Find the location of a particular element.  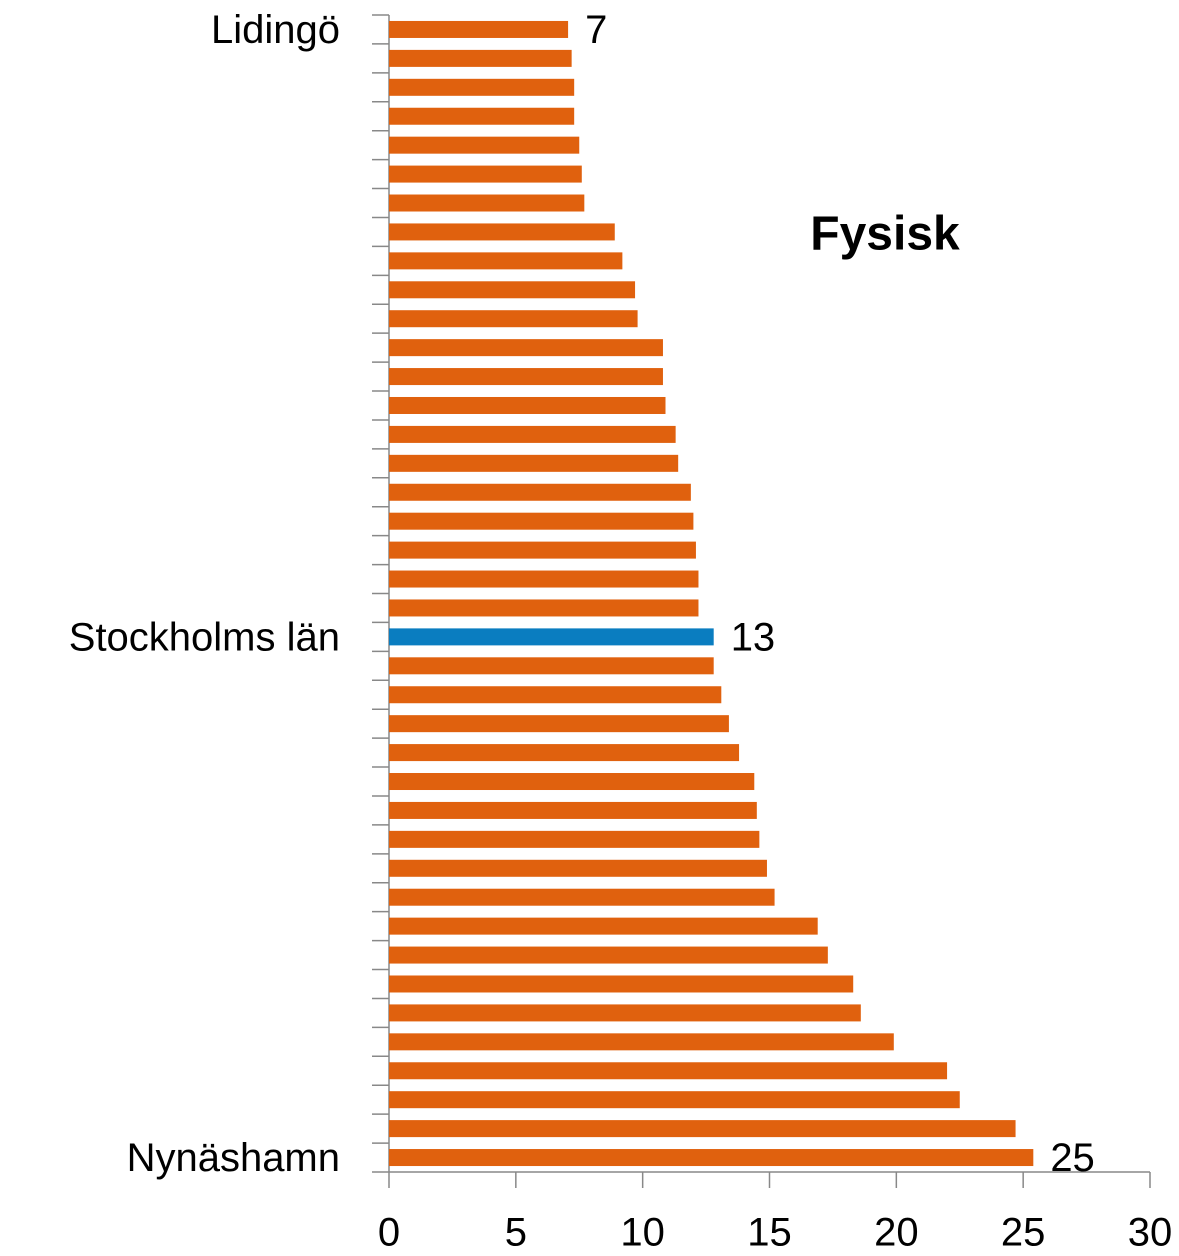

value-label: 13 is located at coordinates (753, 637).